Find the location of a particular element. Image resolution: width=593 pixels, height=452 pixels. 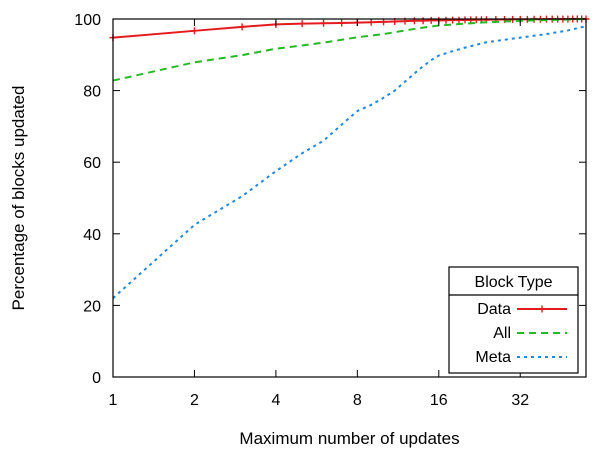

y-tick-label: 60 is located at coordinates (92, 163).